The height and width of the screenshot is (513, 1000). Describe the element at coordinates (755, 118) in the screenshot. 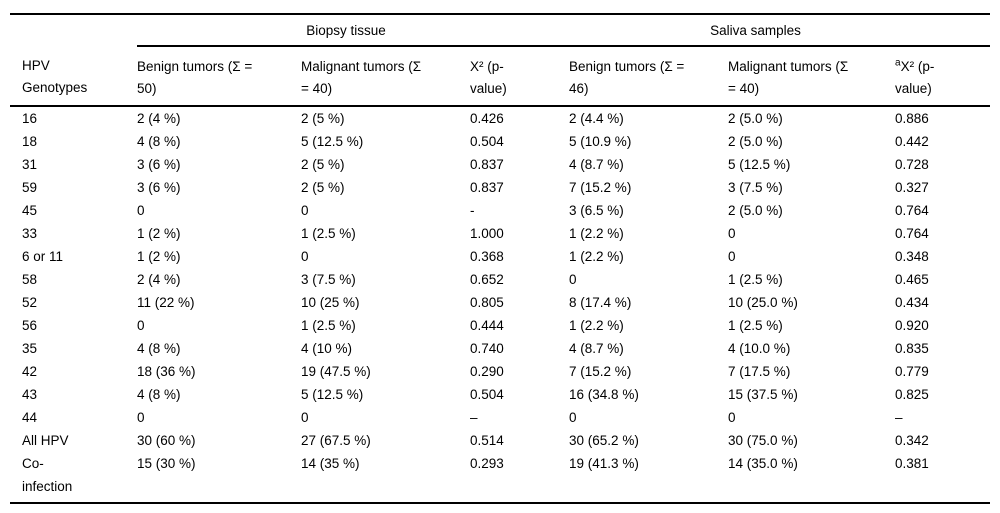

I see `value-cell: 2 (5.0 %)` at that location.